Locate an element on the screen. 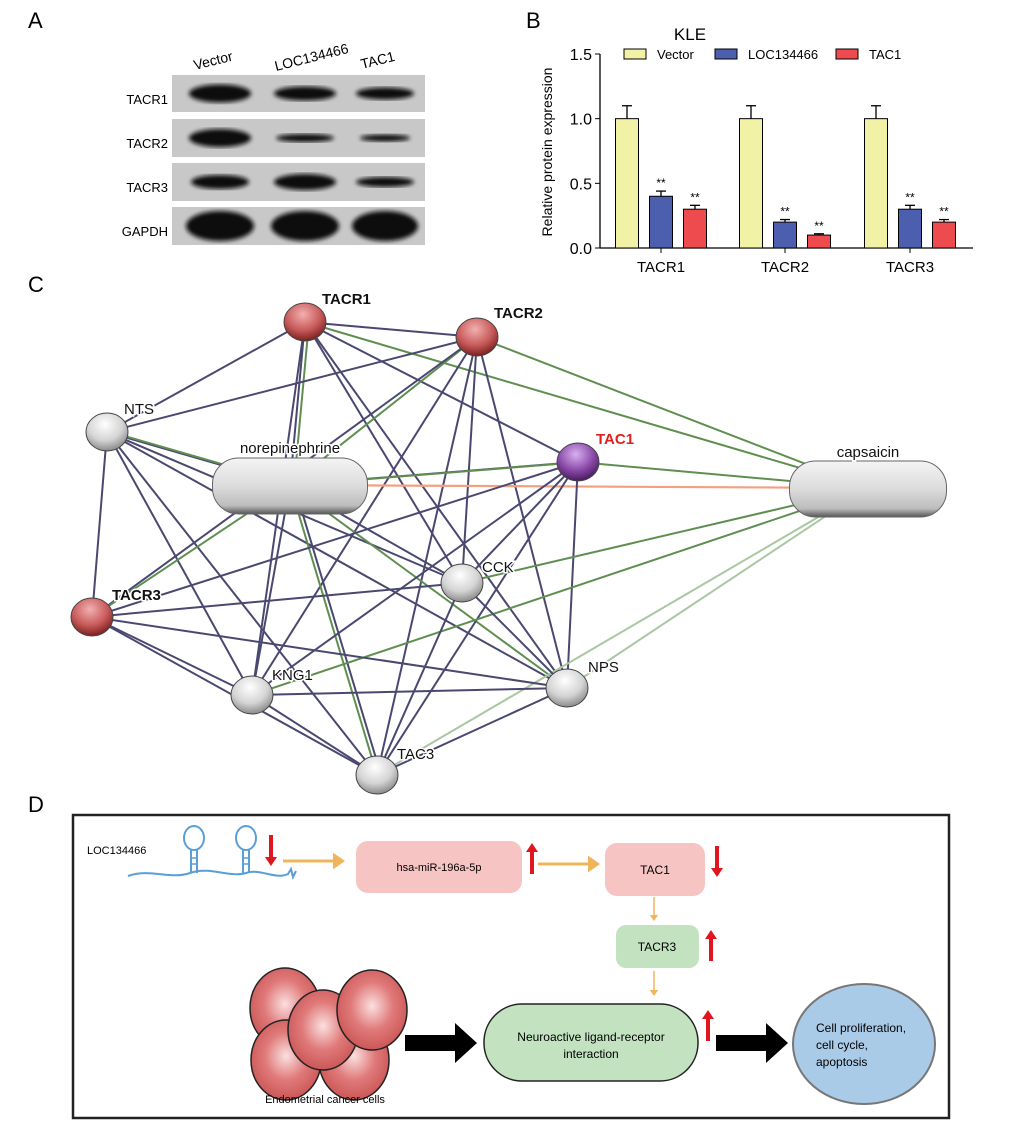 Image resolution: width=1020 pixels, height=1131 pixels. node-label: KNG1 is located at coordinates (292, 675).